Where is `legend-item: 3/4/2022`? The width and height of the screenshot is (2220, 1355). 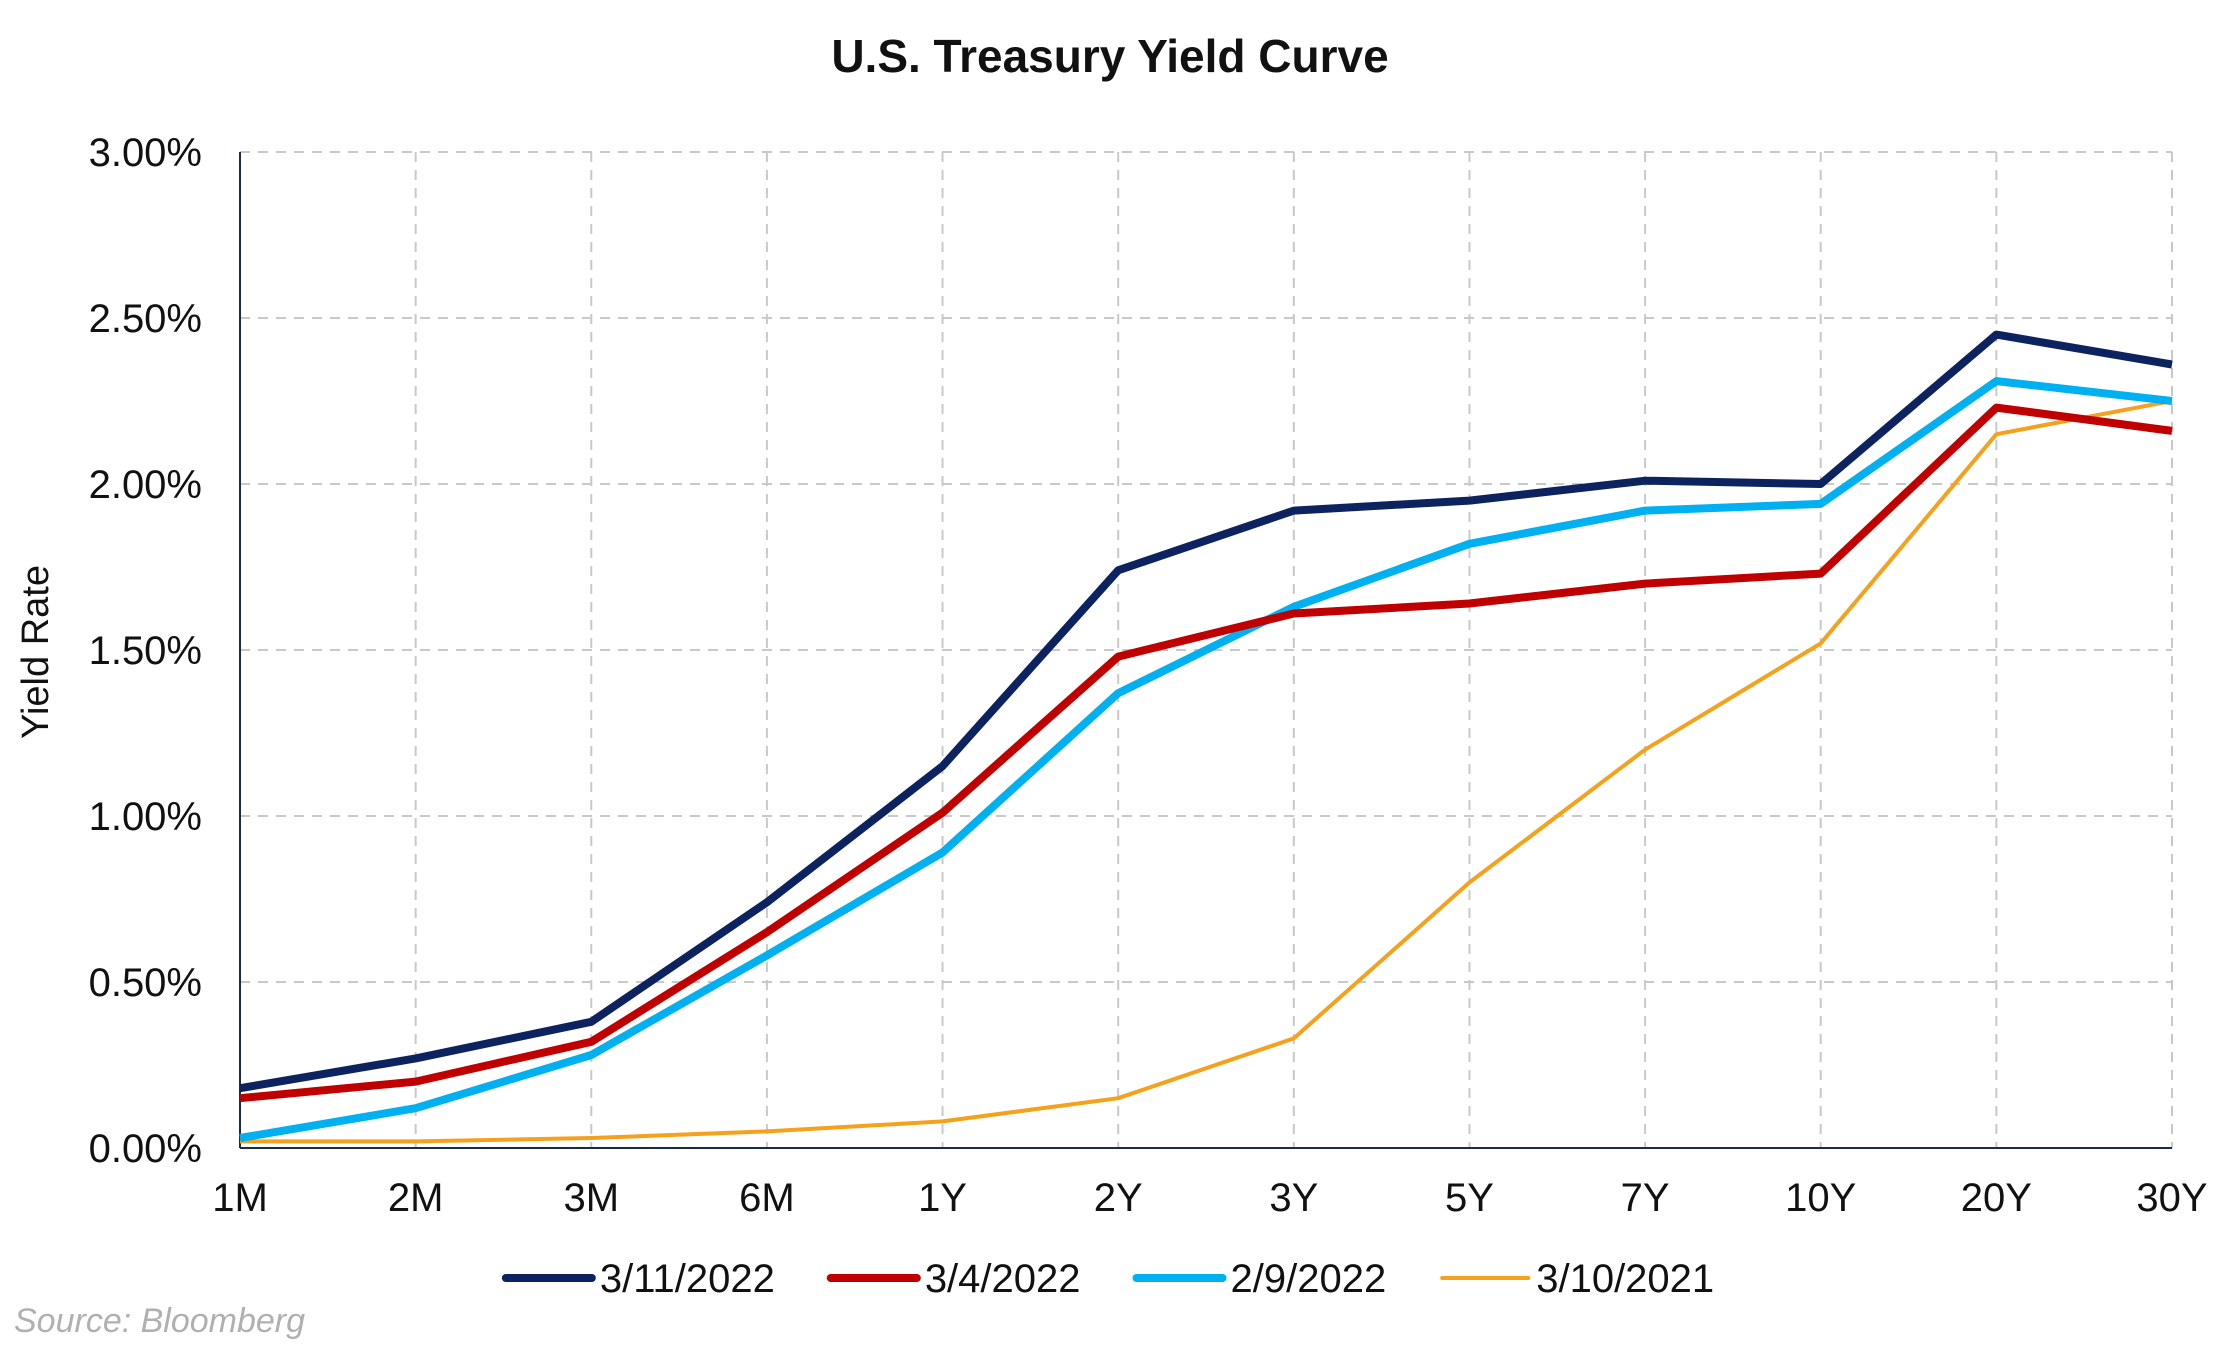 legend-item: 3/4/2022 is located at coordinates (953, 1279).